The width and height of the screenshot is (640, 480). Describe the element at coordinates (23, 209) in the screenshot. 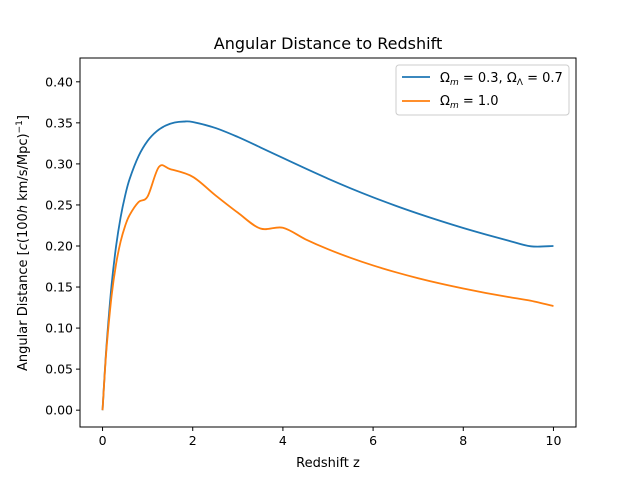

I see `y-label-h: h` at that location.